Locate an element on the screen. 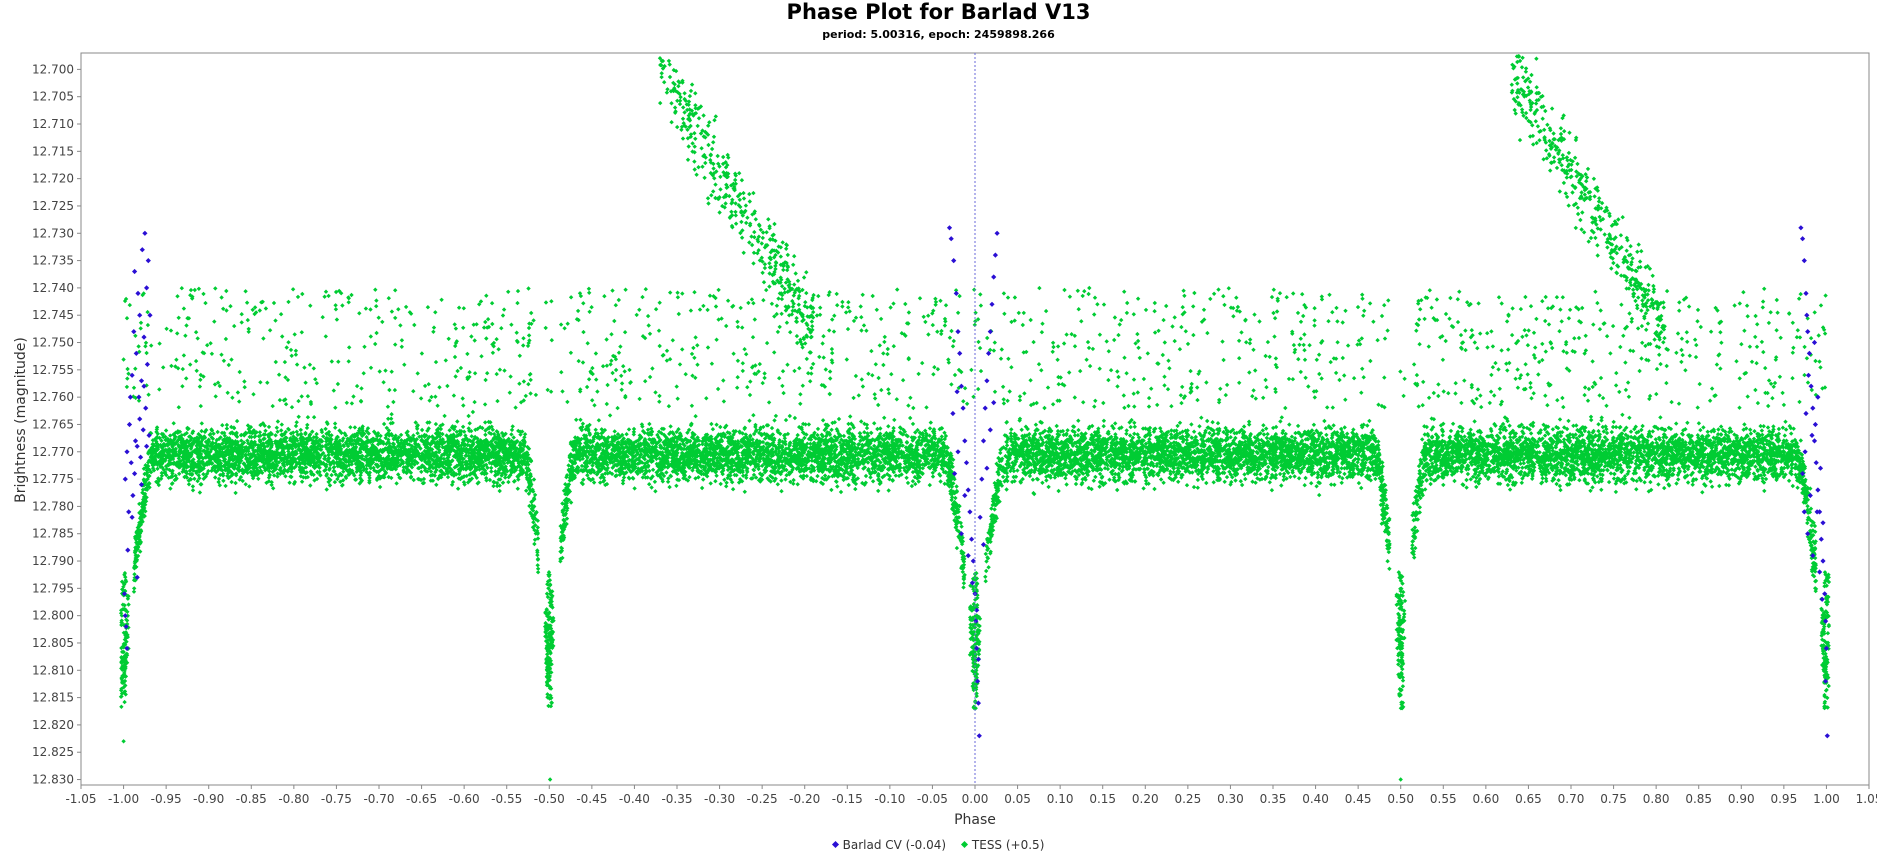  y-tick-label: 12.705 is located at coordinates (53, 97).